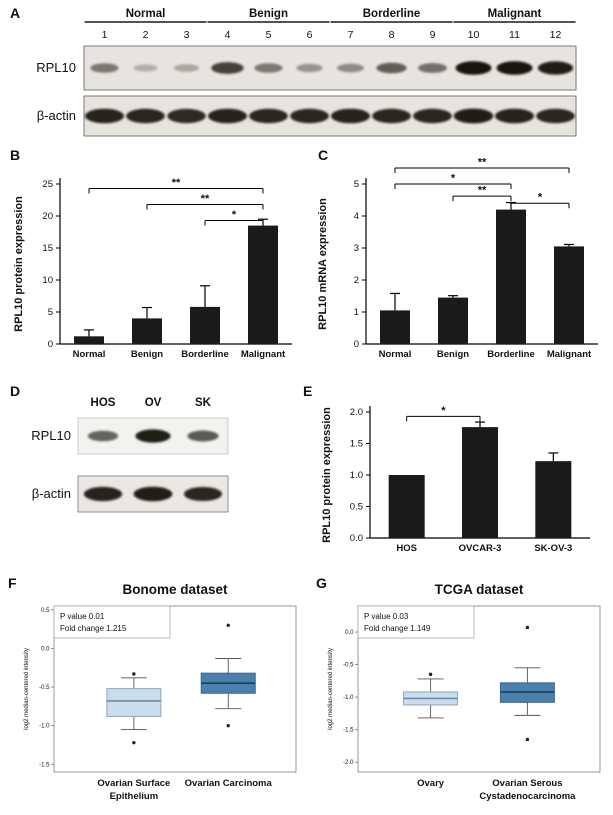 Image resolution: width=613 pixels, height=815 pixels. What do you see at coordinates (47, 216) in the screenshot?
I see `y-tick-label: 20` at bounding box center [47, 216].